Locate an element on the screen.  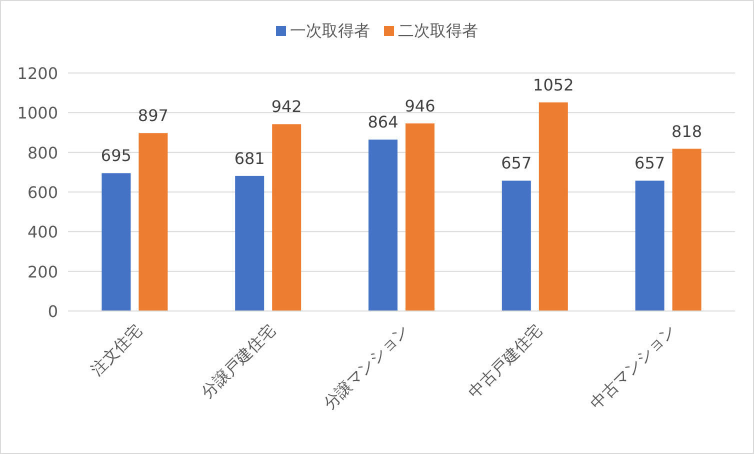
data-label: 818 is located at coordinates (687, 131).